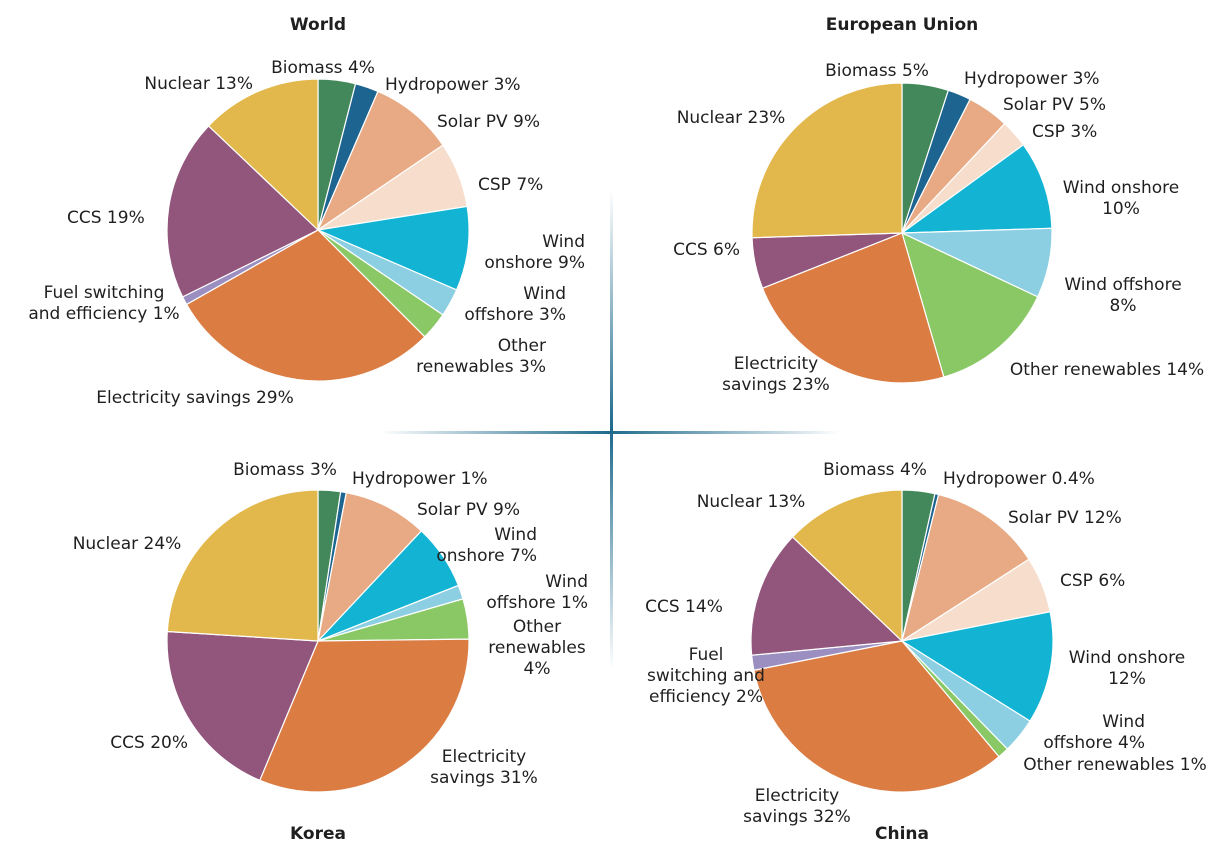 The width and height of the screenshot is (1223, 848). What do you see at coordinates (977, 666) in the screenshot?
I see `pie-slice-wind-onshore-12pct` at bounding box center [977, 666].